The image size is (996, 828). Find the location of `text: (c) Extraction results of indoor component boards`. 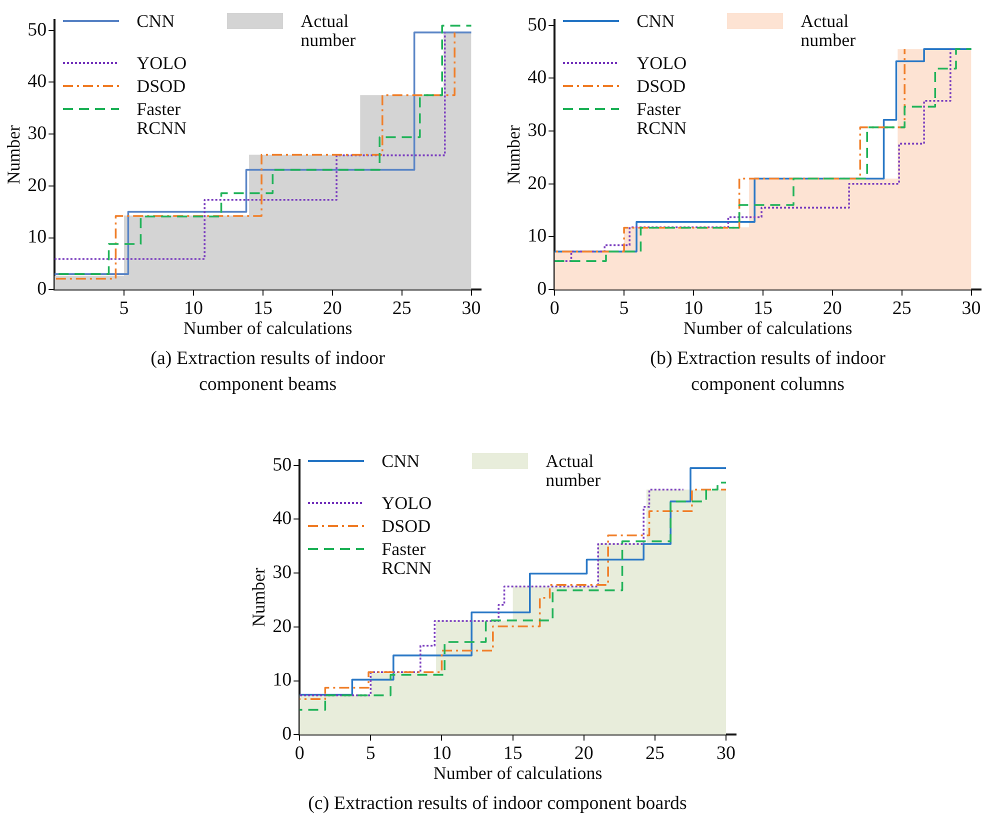

text: (c) Extraction results of indoor component boards is located at coordinates (497, 804).